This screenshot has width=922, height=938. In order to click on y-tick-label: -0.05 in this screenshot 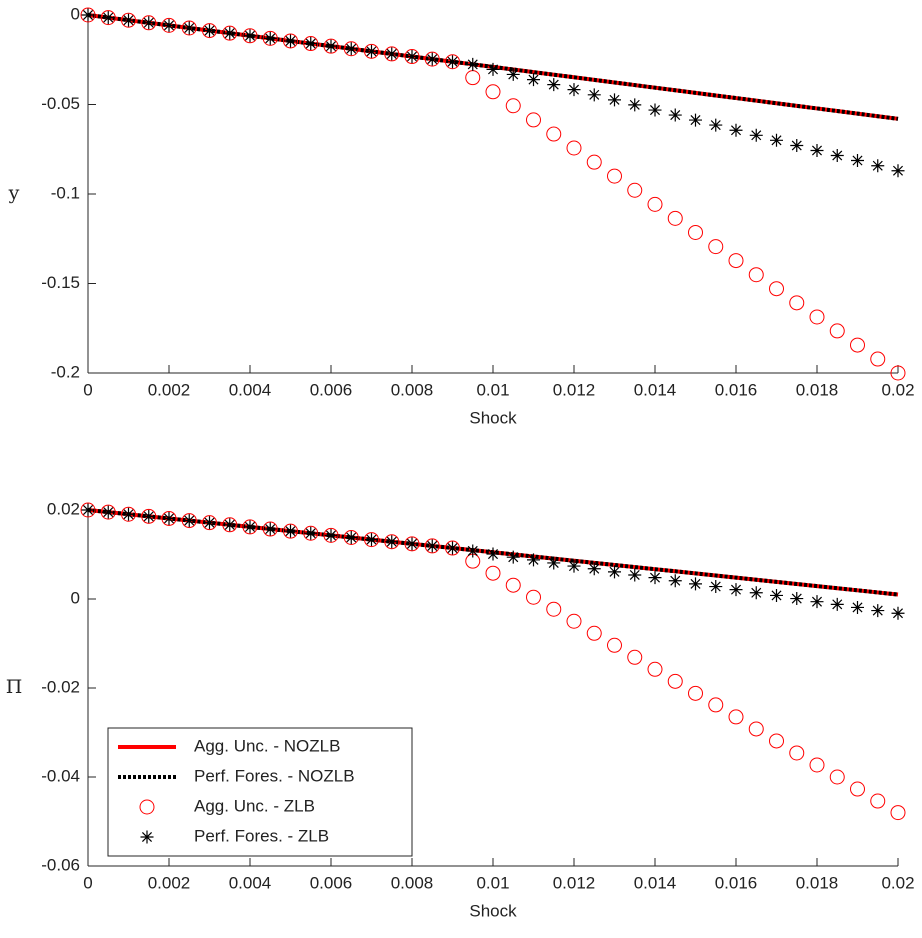, I will do `click(60, 103)`.